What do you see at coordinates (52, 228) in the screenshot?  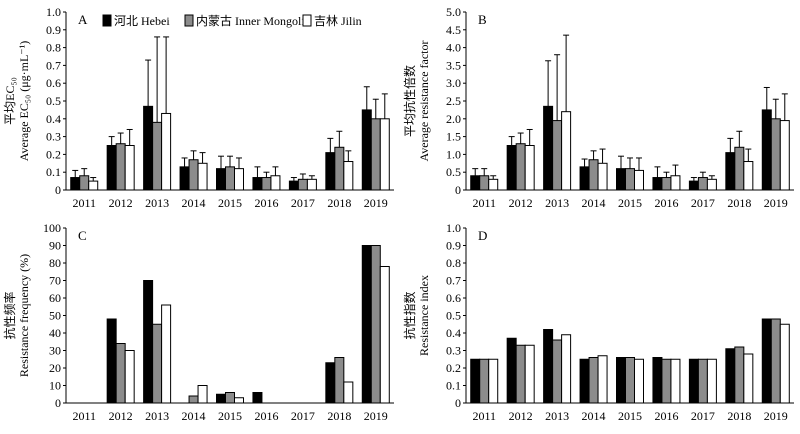 I see `y-tick-label: 100` at bounding box center [52, 228].